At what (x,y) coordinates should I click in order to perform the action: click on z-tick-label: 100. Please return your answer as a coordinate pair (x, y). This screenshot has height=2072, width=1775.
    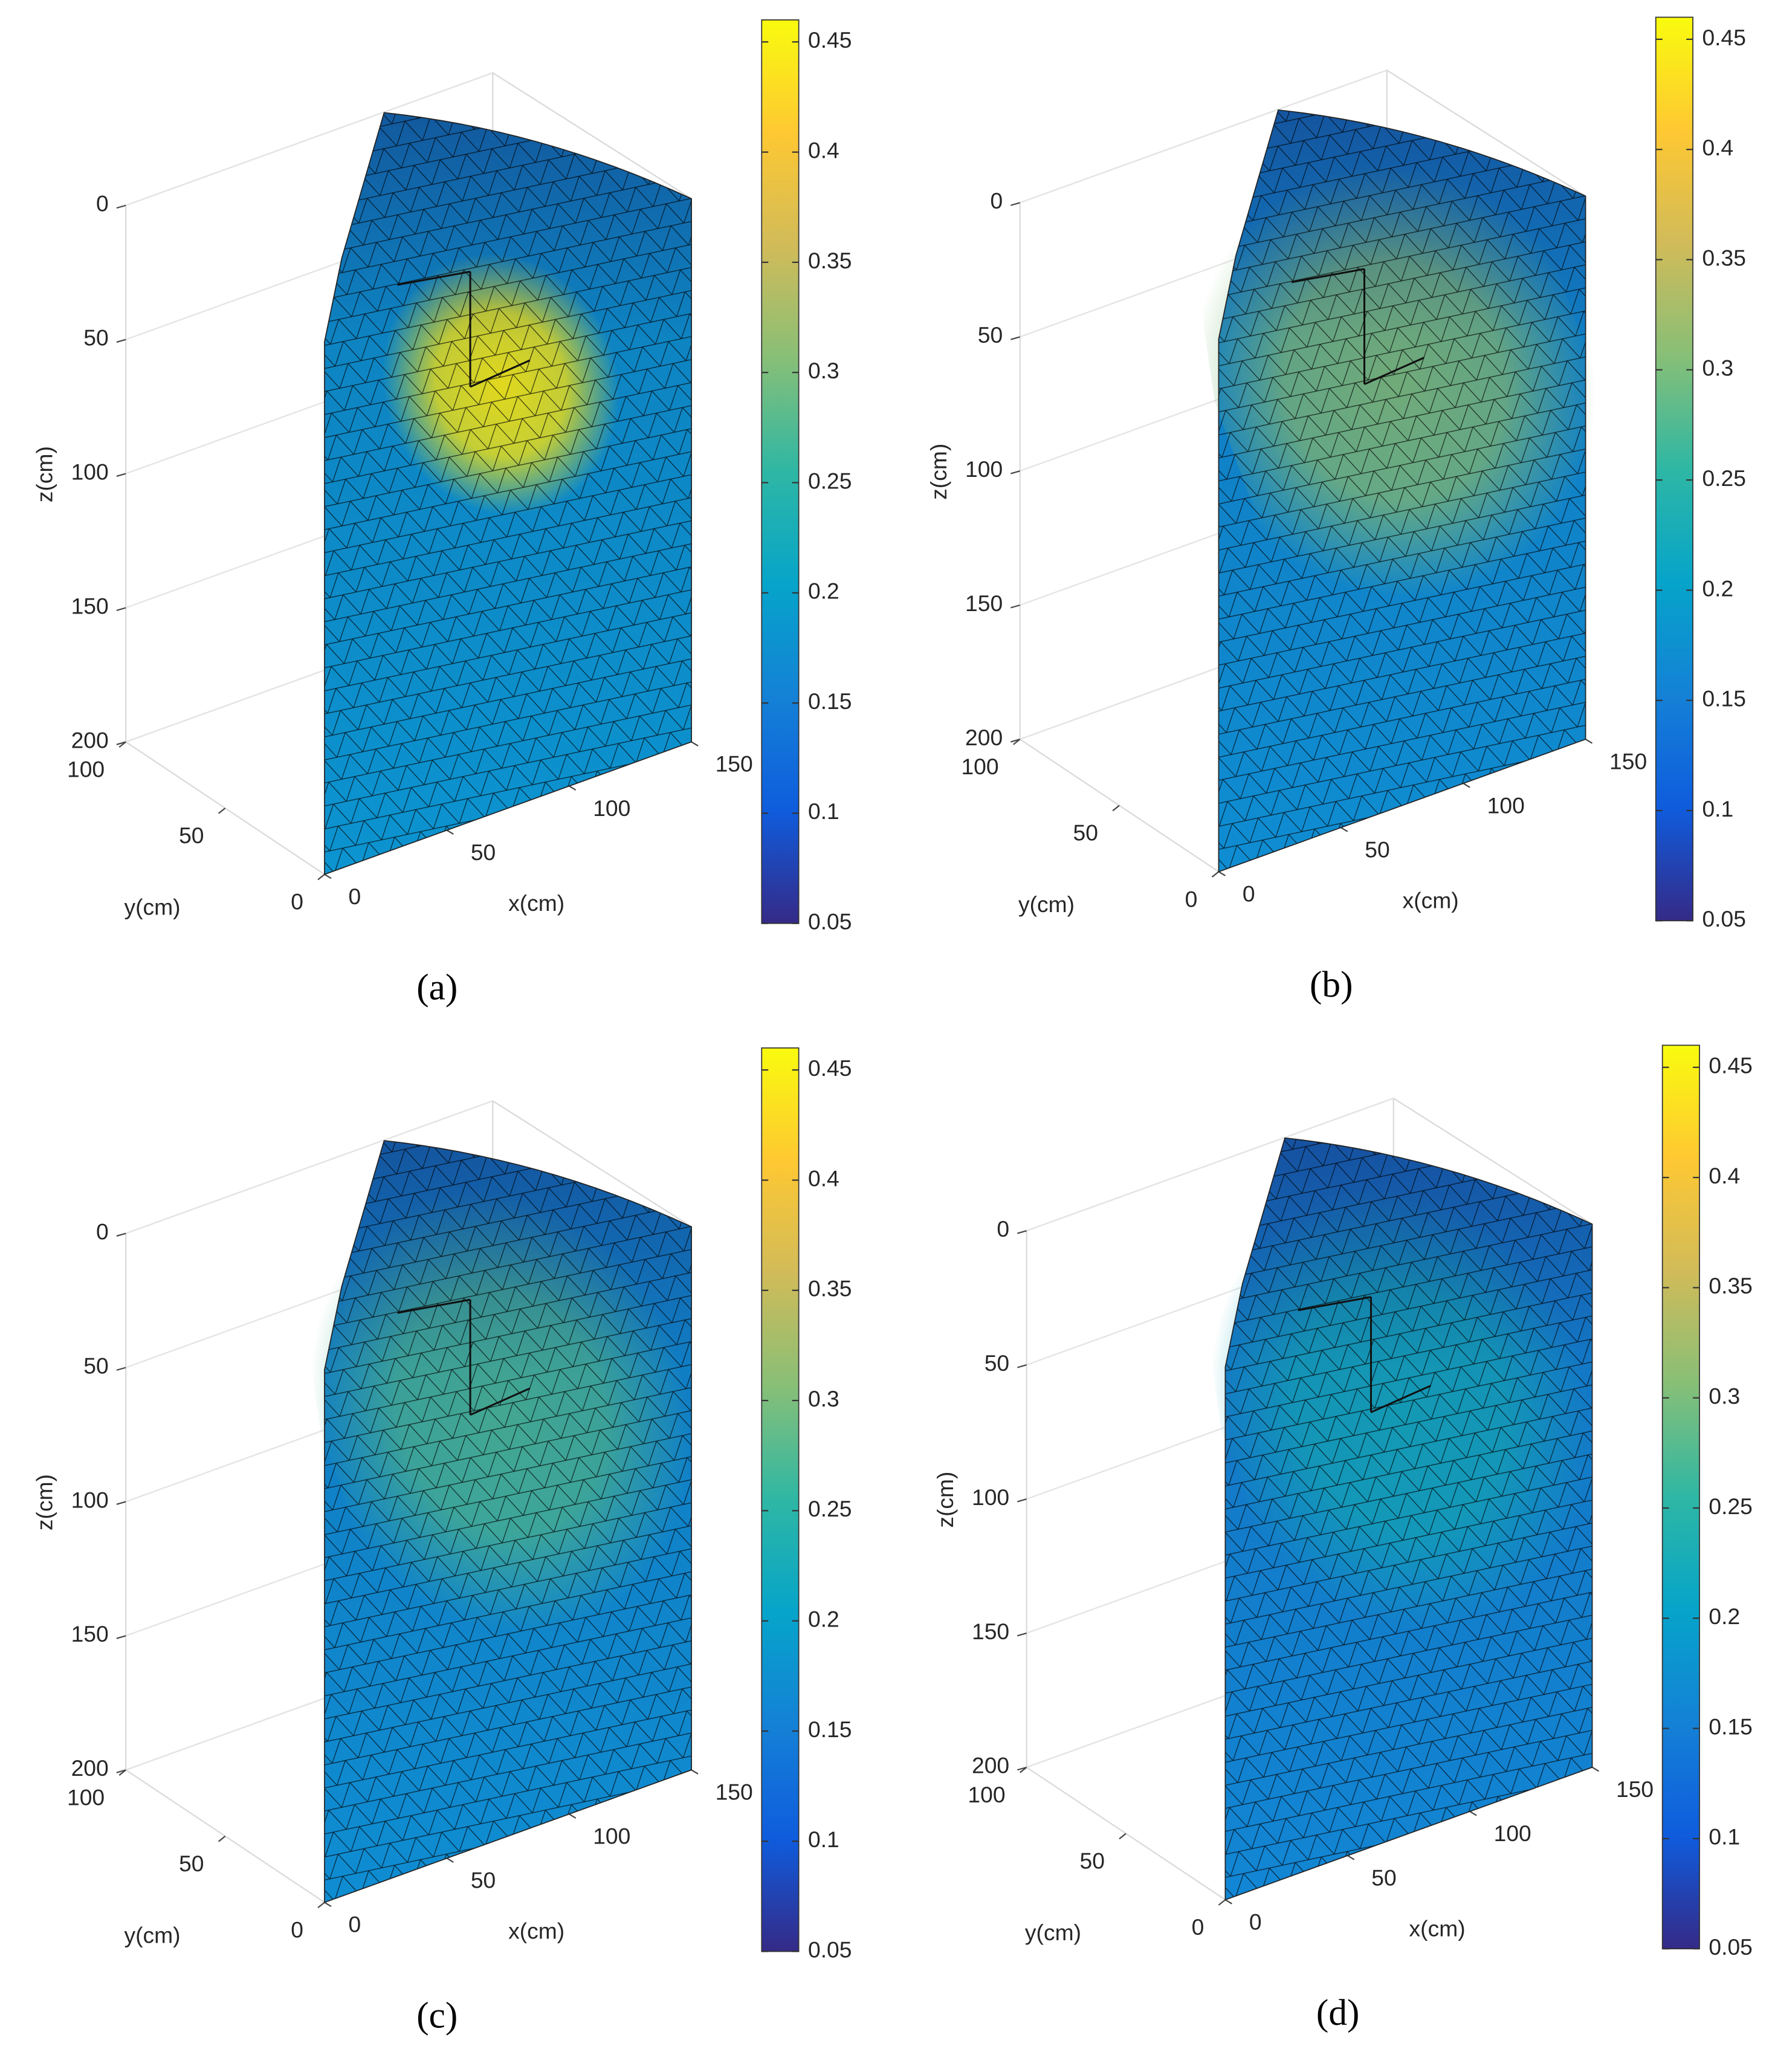
    Looking at the image, I should click on (90, 471).